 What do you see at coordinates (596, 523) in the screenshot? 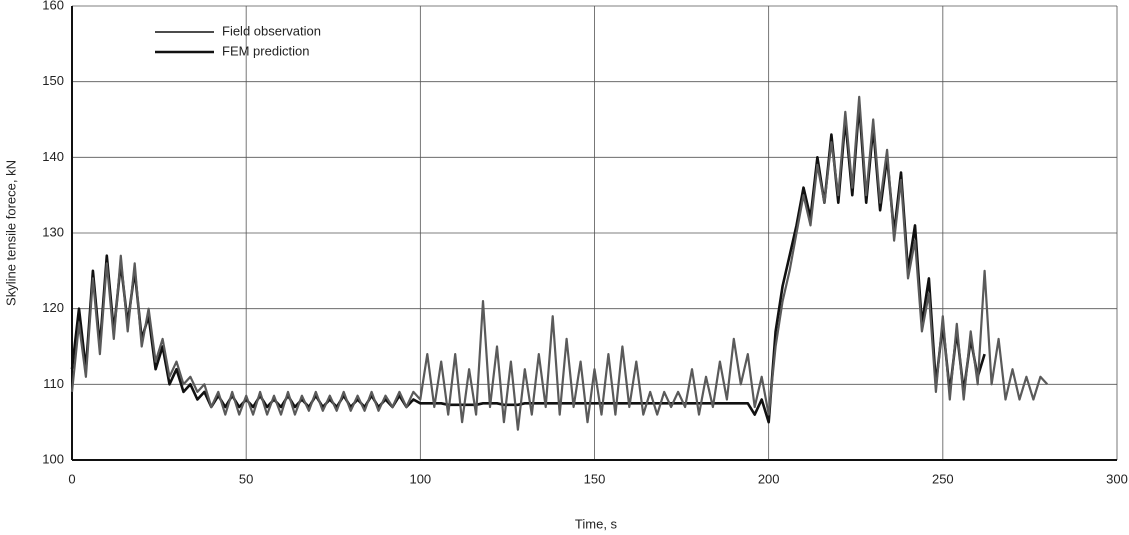
I see `x-axis-label: Time, s` at bounding box center [596, 523].